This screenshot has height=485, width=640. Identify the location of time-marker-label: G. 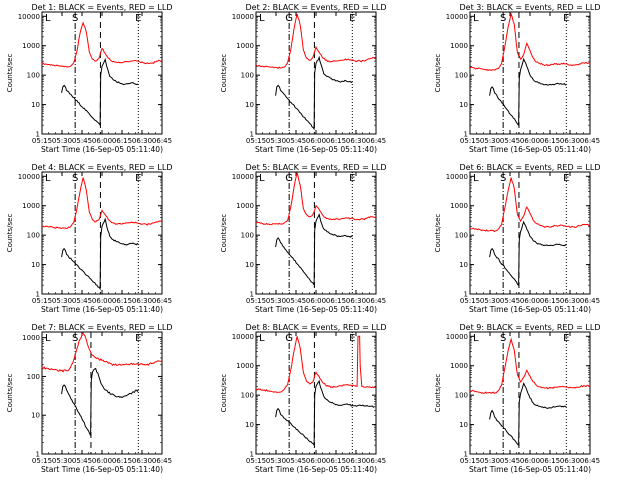
(289, 338).